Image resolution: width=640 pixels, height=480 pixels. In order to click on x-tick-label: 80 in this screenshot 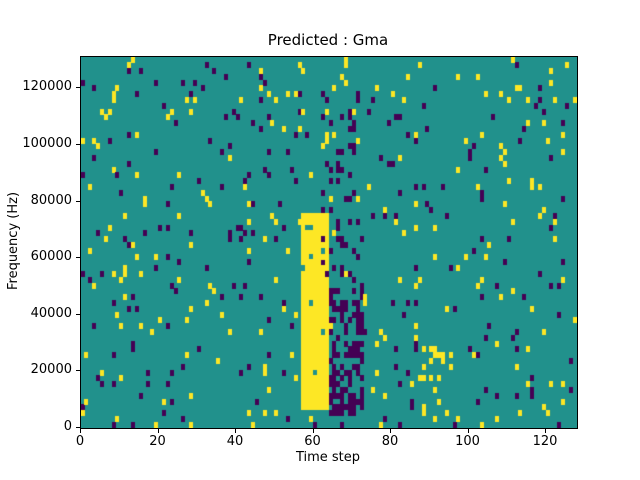, I will do `click(390, 441)`.